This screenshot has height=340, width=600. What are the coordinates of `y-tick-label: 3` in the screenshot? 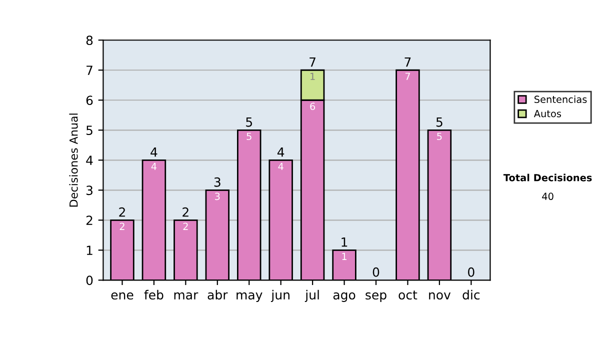 It's located at (89, 191).